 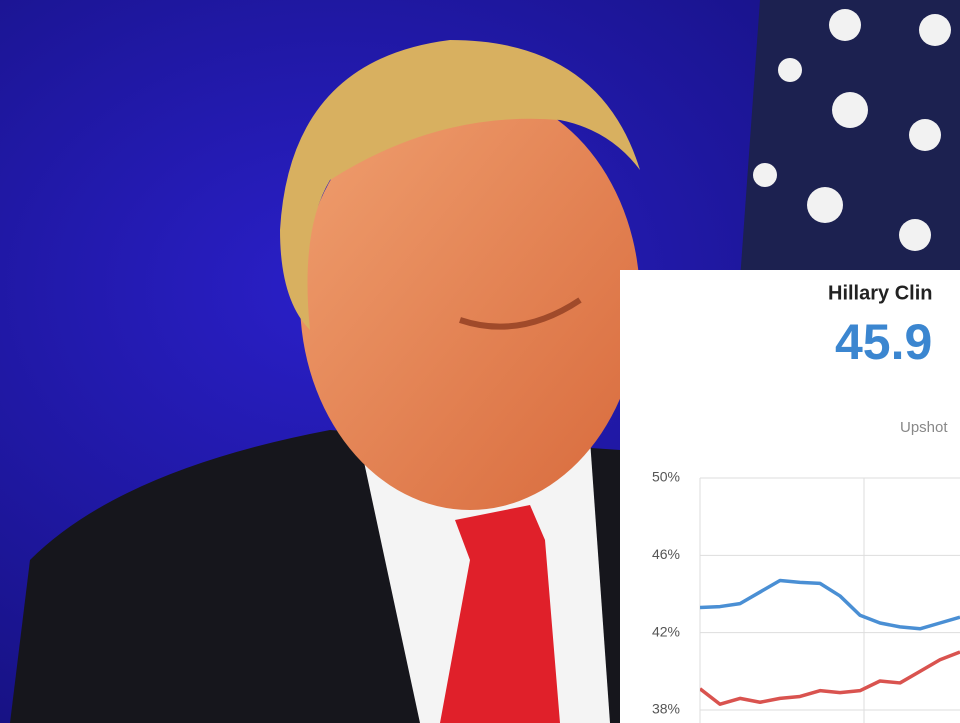 I want to click on plot, so click(x=830, y=642).